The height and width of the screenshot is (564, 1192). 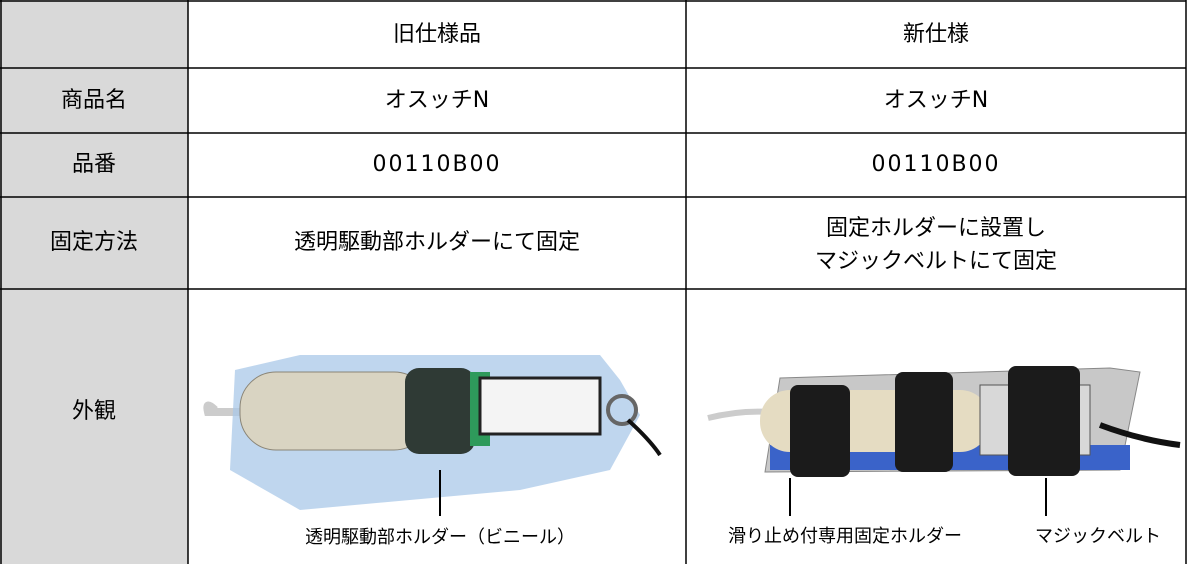 I want to click on device-body, so click(x=335, y=411).